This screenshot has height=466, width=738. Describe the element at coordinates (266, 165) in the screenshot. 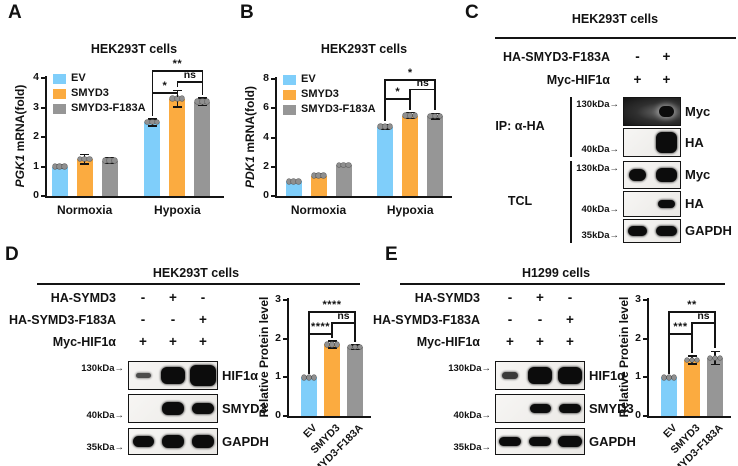

I see `chart-b-y-tick-label: 2` at that location.